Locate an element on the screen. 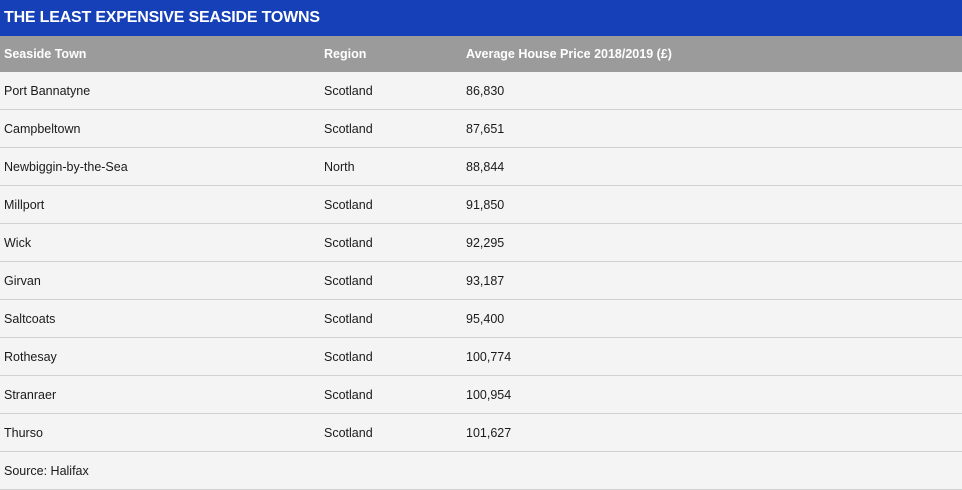 The width and height of the screenshot is (962, 490). cell-town: Rothesay is located at coordinates (30, 356).